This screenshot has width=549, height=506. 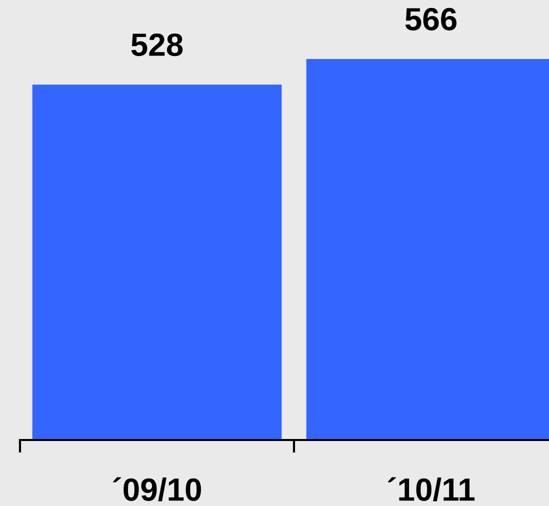 What do you see at coordinates (431, 489) in the screenshot?
I see `x-tick-label: ´10/11` at bounding box center [431, 489].